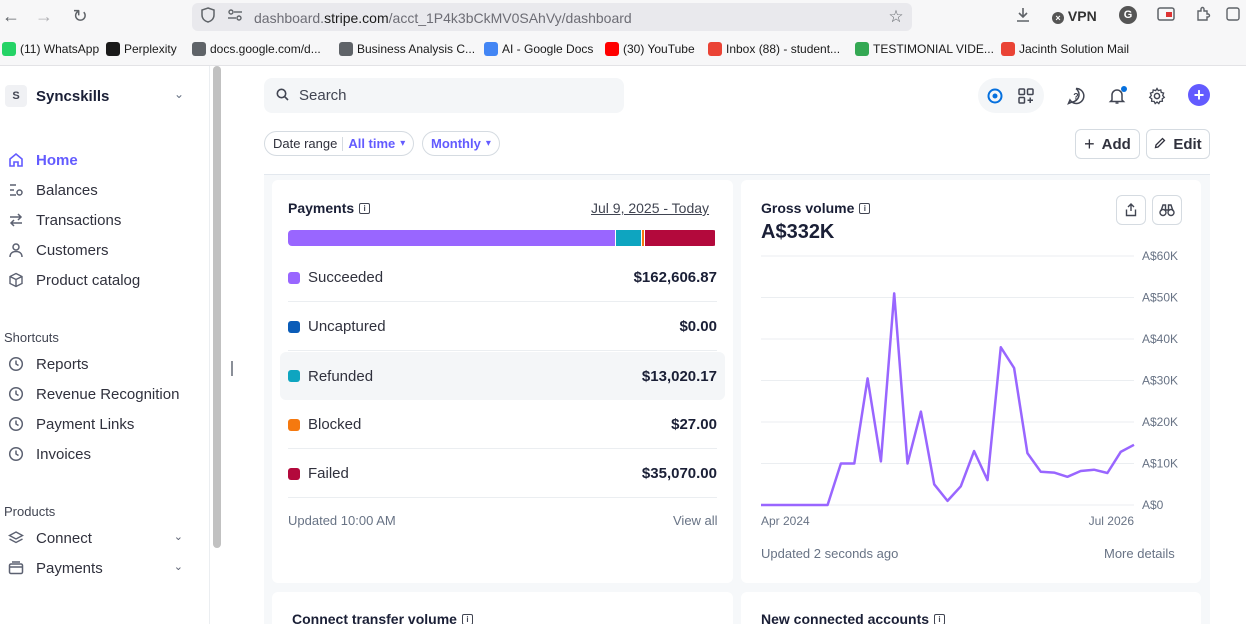 The width and height of the screenshot is (1246, 624). Describe the element at coordinates (335, 424) in the screenshot. I see `payment-status-label: Blocked` at that location.